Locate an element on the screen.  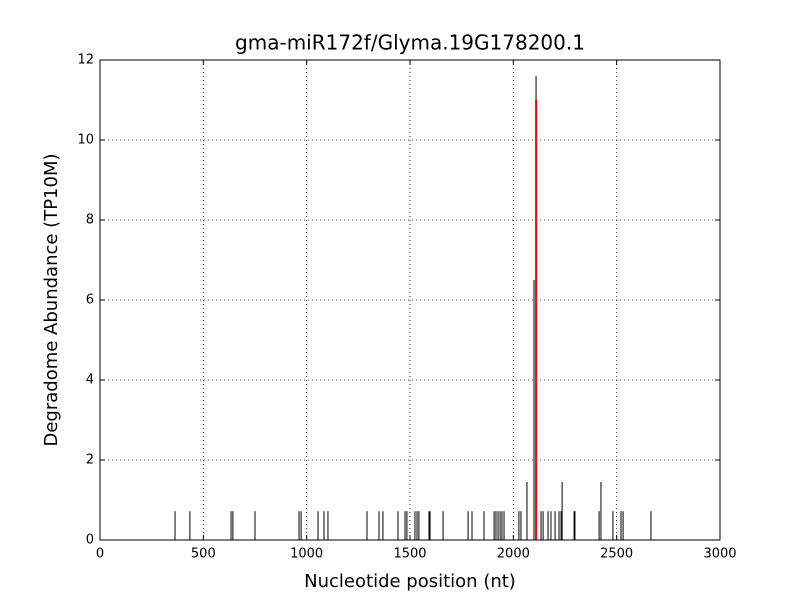
y-tick-label: 8 is located at coordinates (90, 220).